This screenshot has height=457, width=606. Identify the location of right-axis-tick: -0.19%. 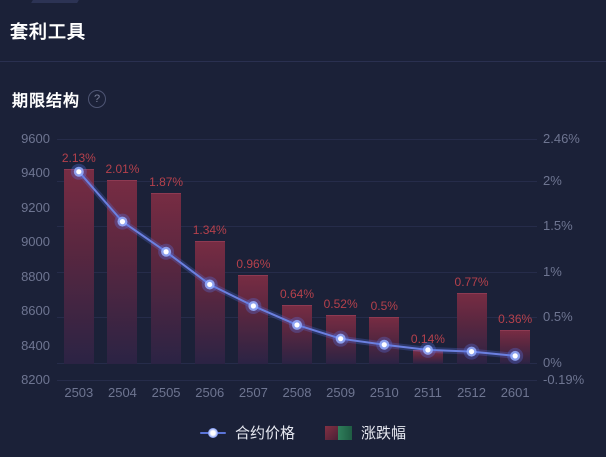
(564, 379).